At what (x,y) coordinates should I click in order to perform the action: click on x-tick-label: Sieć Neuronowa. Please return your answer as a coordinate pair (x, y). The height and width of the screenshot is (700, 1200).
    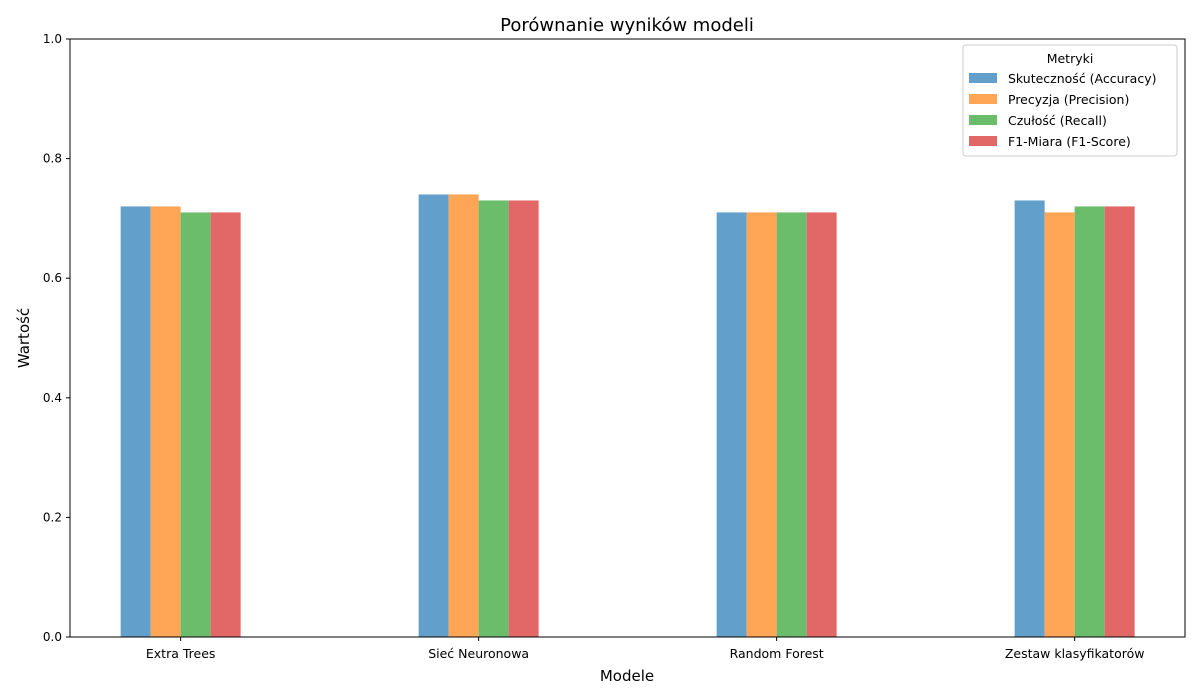
    Looking at the image, I should click on (478, 653).